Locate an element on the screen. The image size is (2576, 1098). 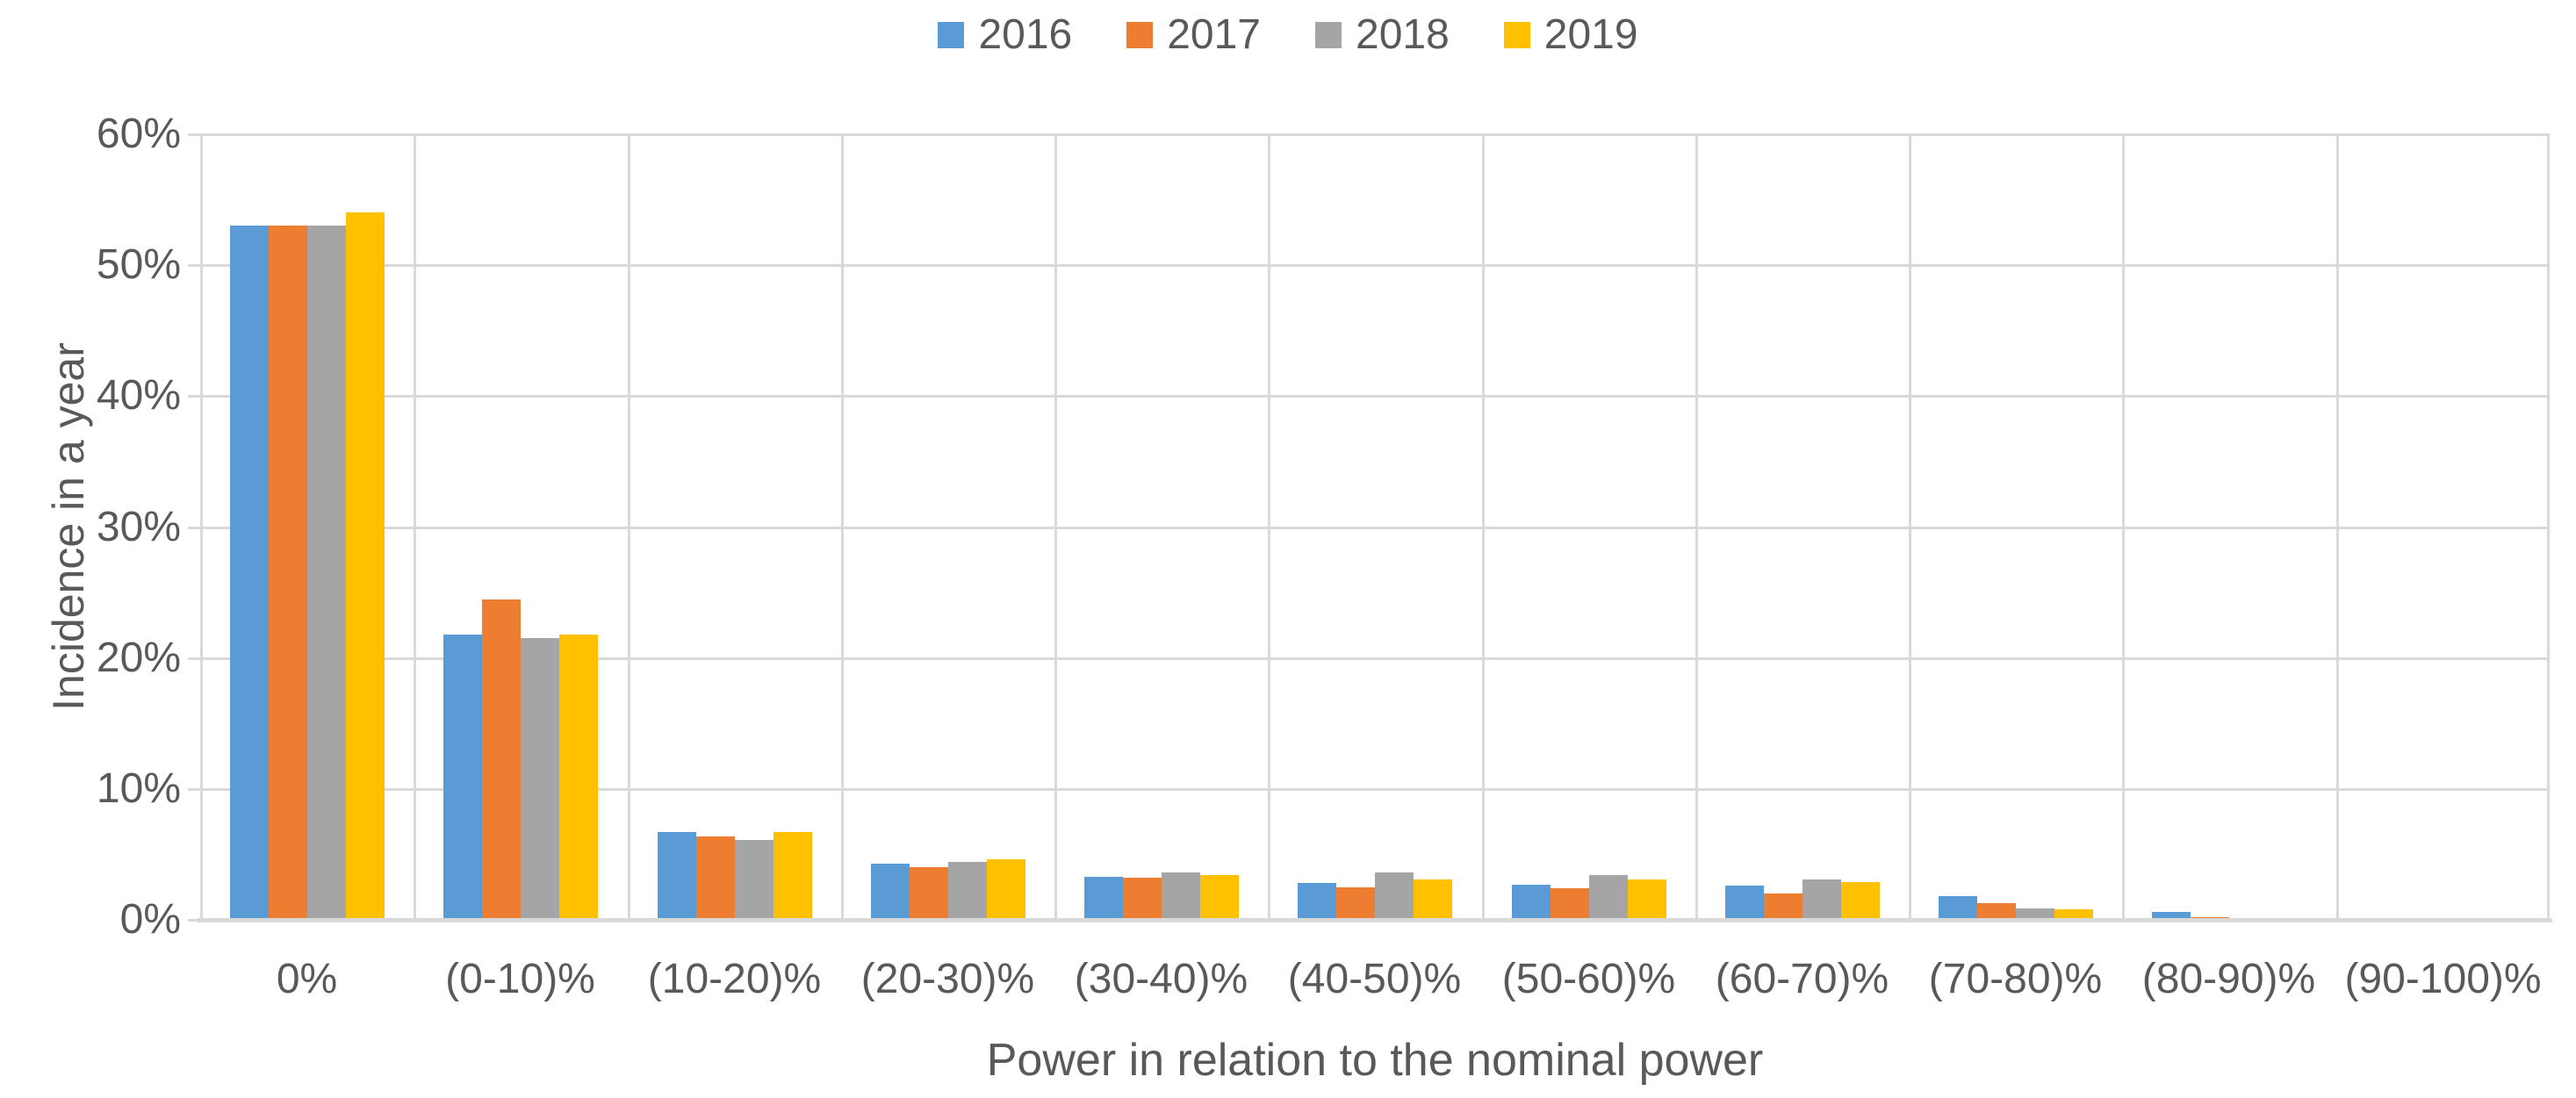
bar-2017-(30-40)% is located at coordinates (1142, 899).